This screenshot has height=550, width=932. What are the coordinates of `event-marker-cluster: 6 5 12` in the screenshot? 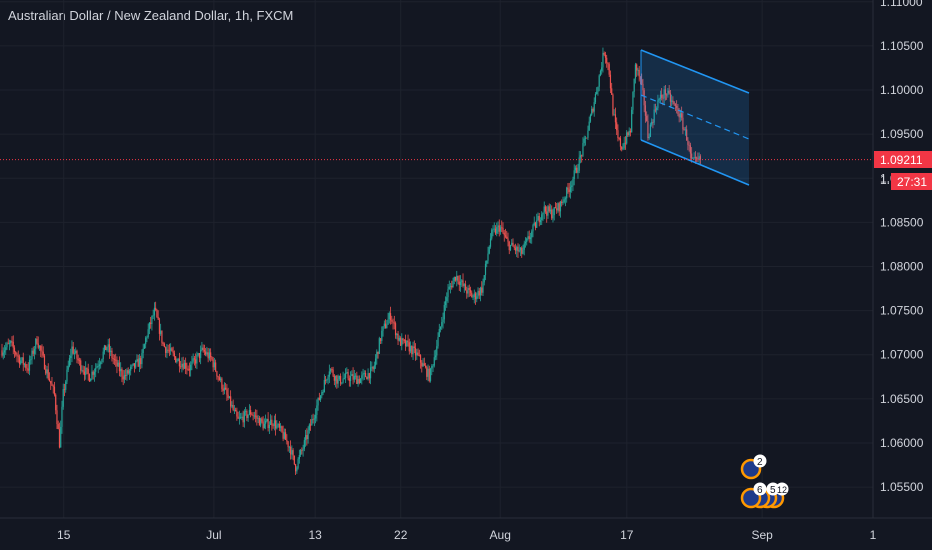 It's located at (764, 495).